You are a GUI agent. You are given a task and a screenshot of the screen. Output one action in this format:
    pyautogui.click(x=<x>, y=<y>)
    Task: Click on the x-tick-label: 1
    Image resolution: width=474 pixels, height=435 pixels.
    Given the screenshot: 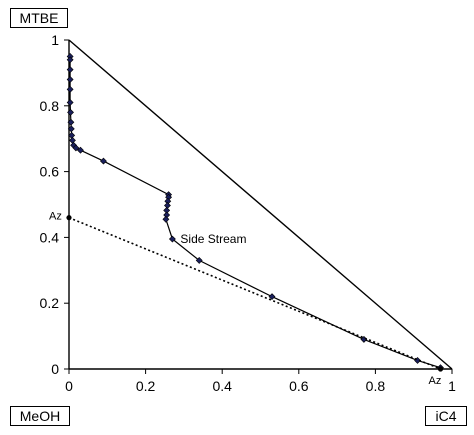 What is the action you would take?
    pyautogui.click(x=452, y=386)
    